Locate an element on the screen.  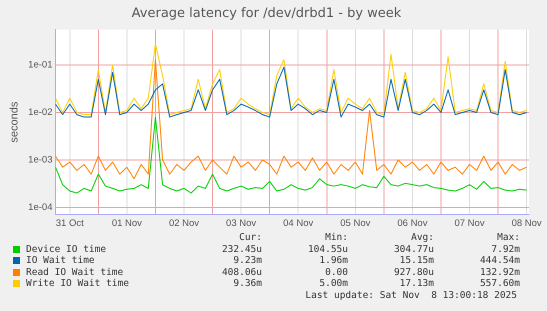
text: 304.77u is located at coordinates (413, 249).